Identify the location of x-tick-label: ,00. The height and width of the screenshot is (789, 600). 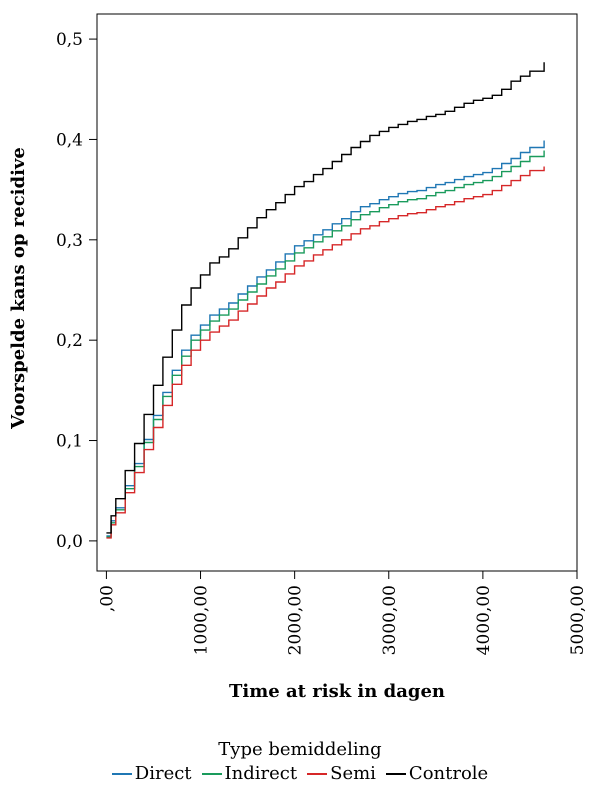
(107, 598).